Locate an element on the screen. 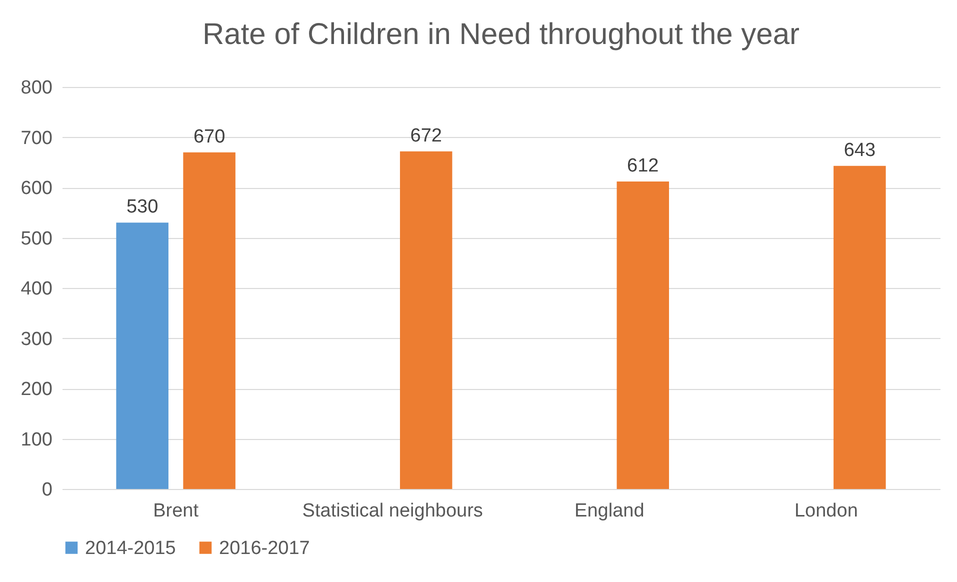 The width and height of the screenshot is (957, 582). data-label: 643 is located at coordinates (860, 150).